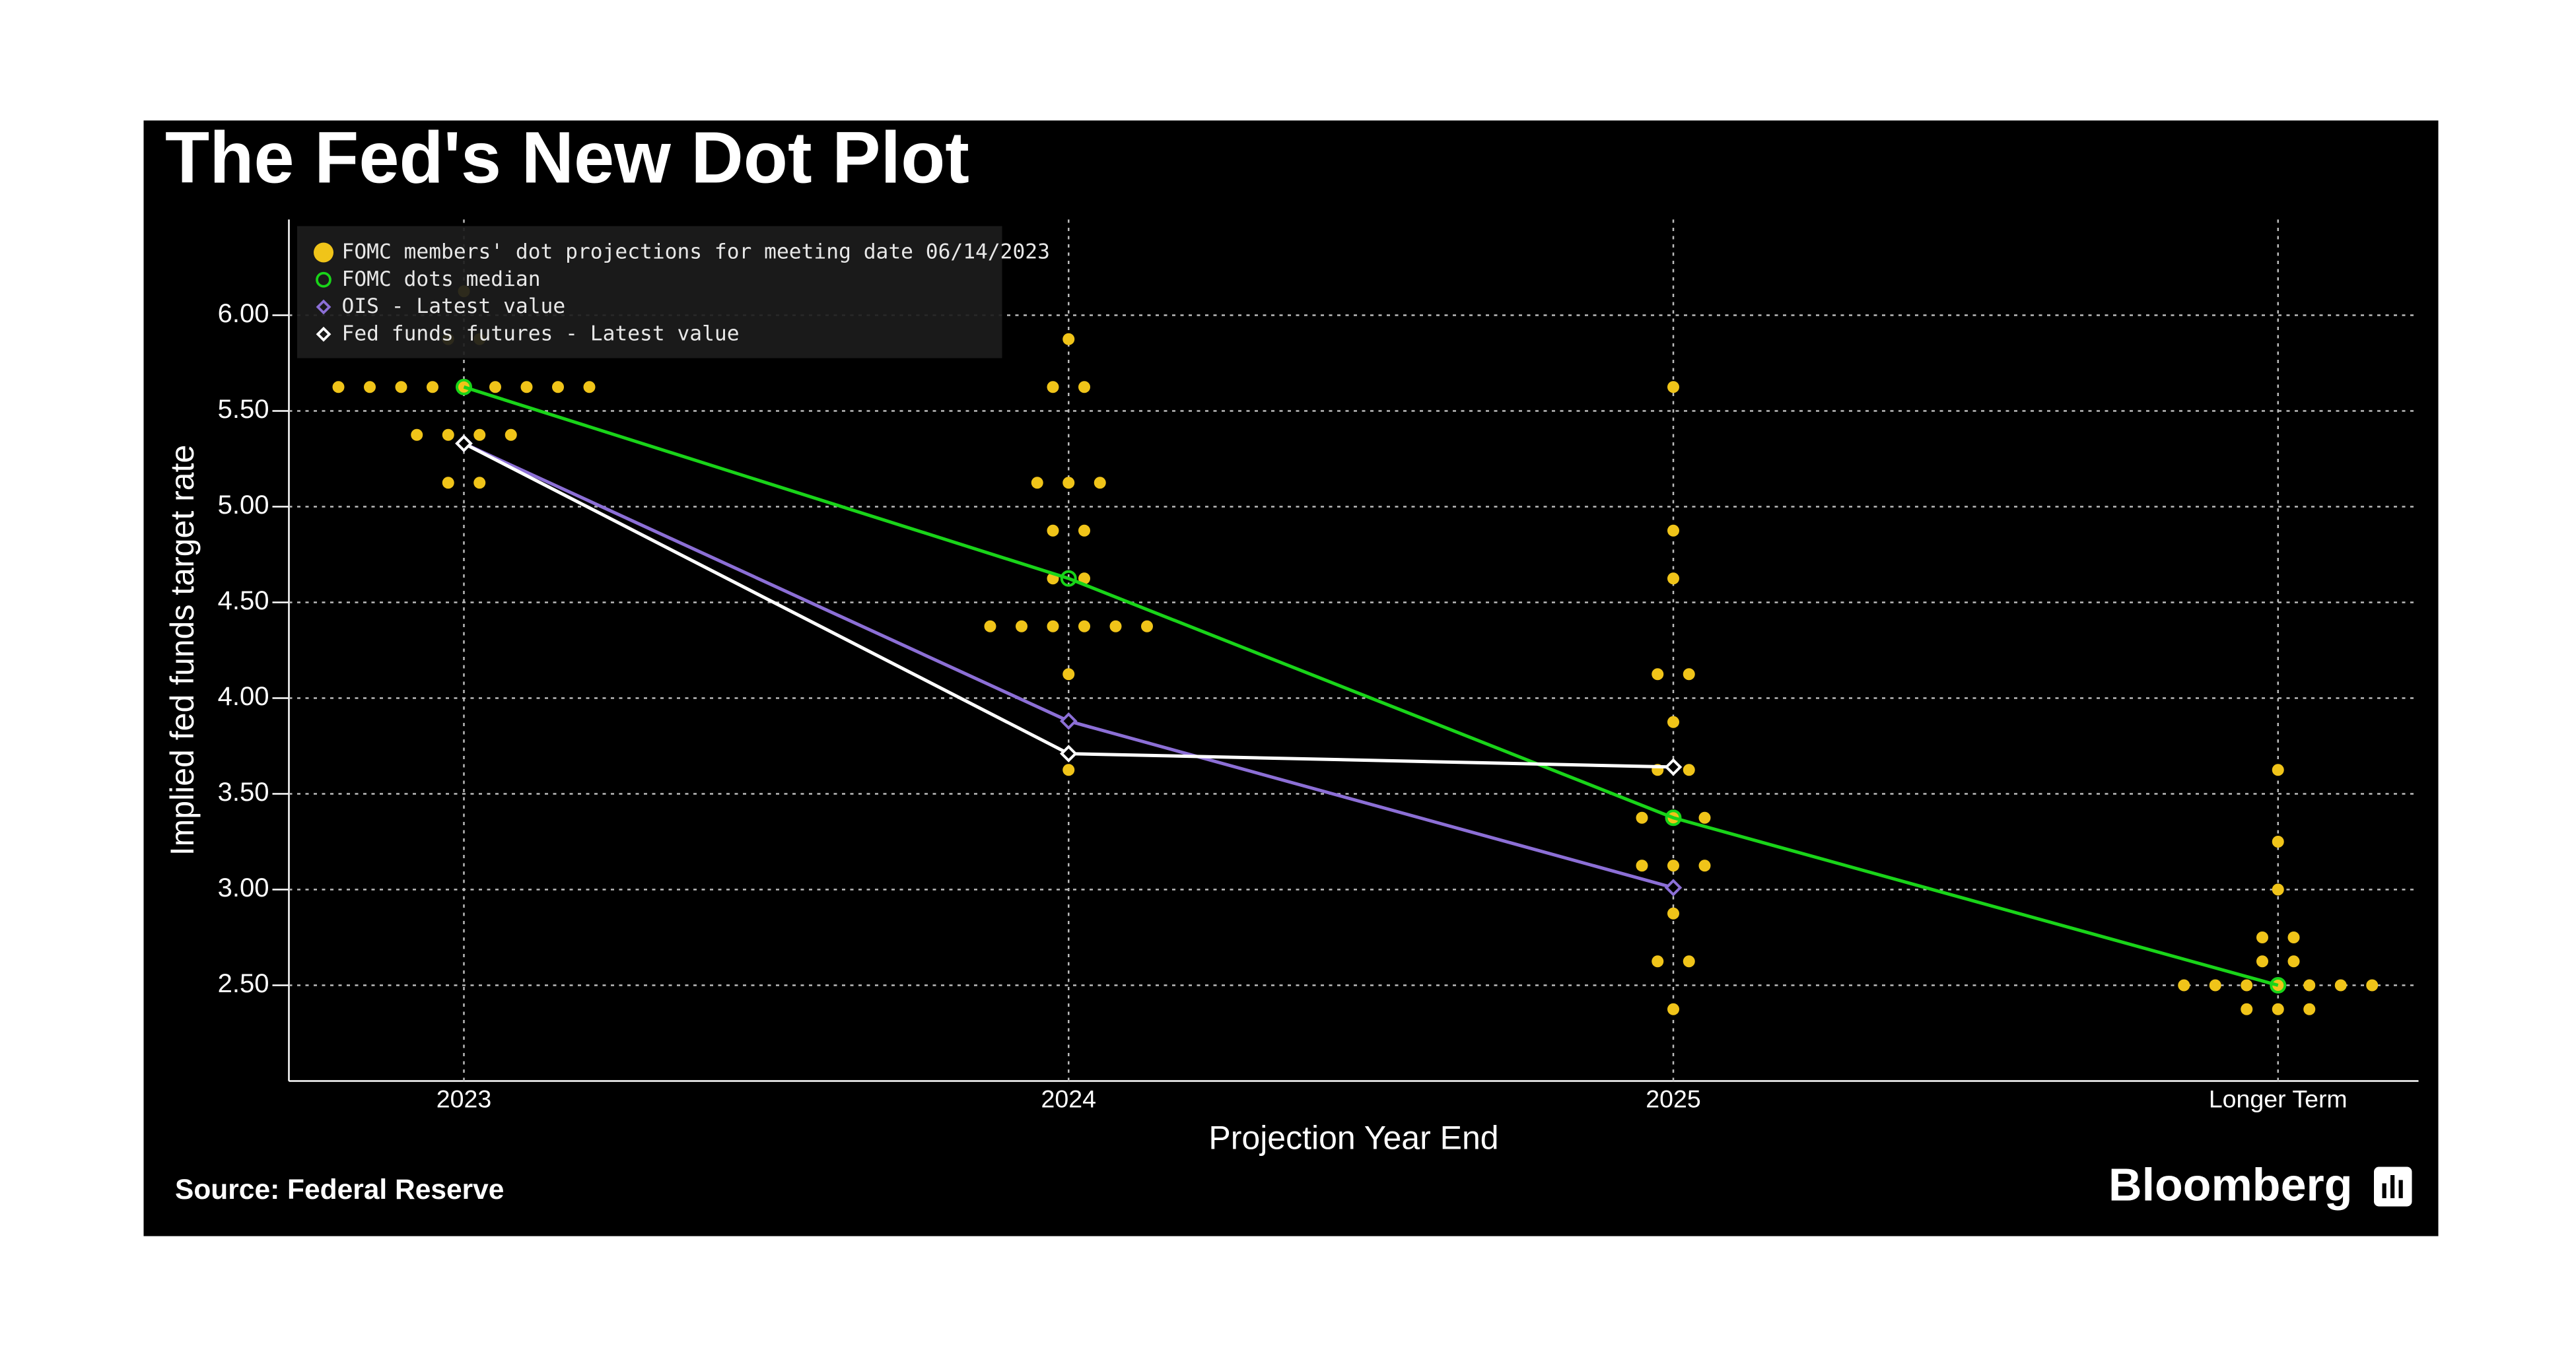 The height and width of the screenshot is (1352, 2576). Describe the element at coordinates (649, 292) in the screenshot. I see `legend-box` at that location.